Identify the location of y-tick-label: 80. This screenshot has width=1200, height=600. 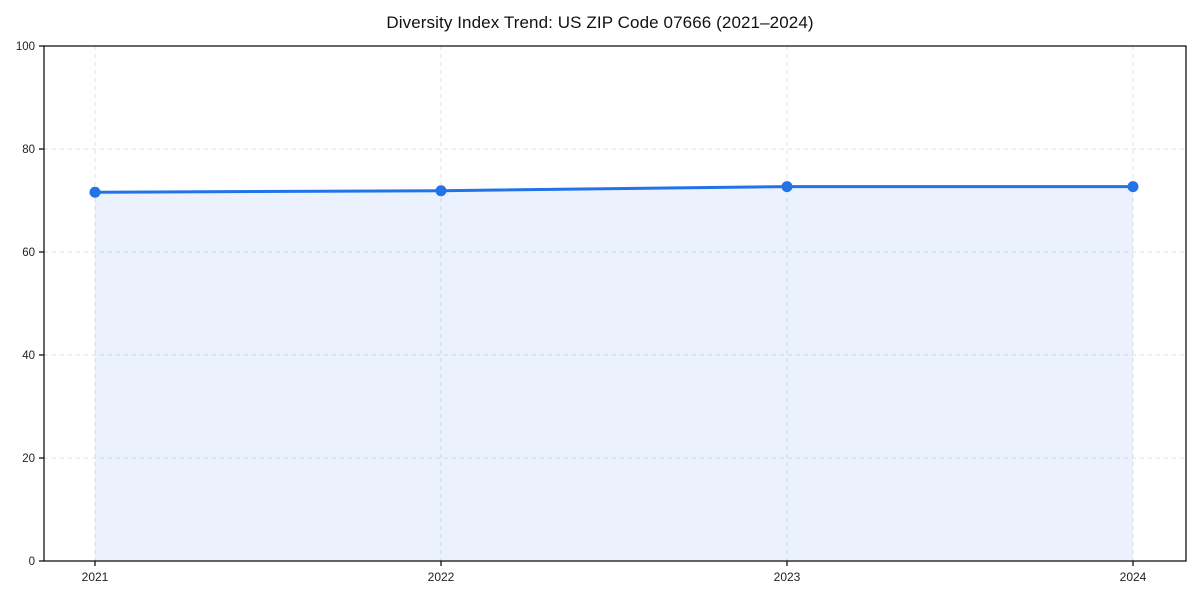
(28, 150).